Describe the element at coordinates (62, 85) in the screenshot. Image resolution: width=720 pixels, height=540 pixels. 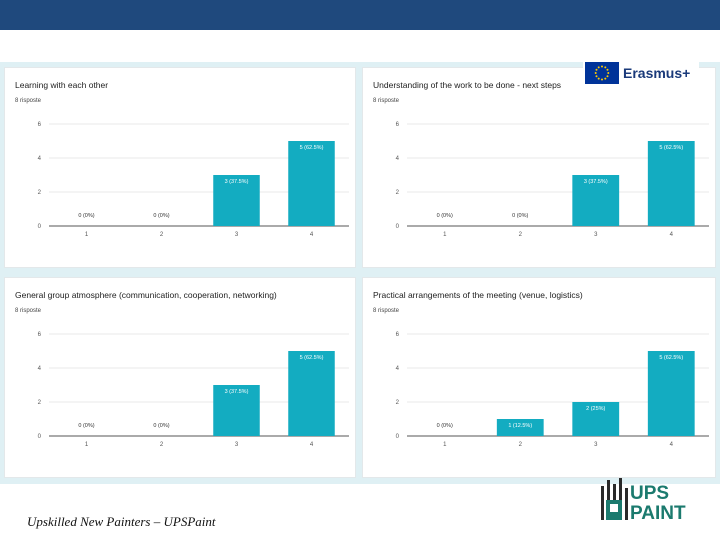
I see `chart-title: Learning with each other` at that location.